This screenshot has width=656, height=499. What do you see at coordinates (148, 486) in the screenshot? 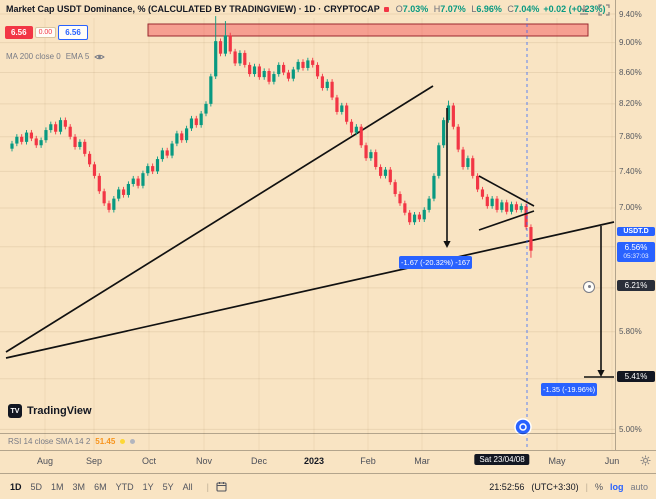
I see `range-button-1y: 1Y` at bounding box center [148, 486].